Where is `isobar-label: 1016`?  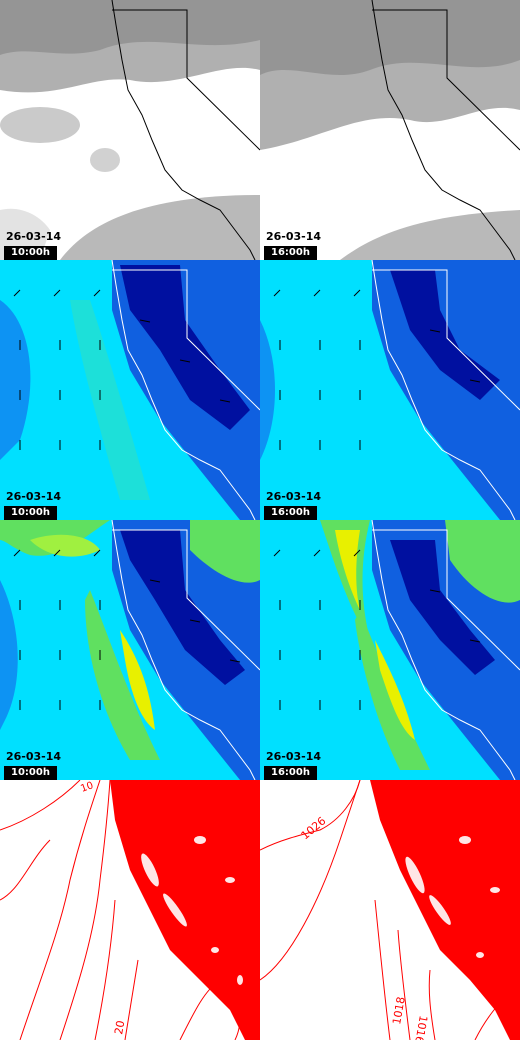 isobar-label: 1016 is located at coordinates (421, 1027).